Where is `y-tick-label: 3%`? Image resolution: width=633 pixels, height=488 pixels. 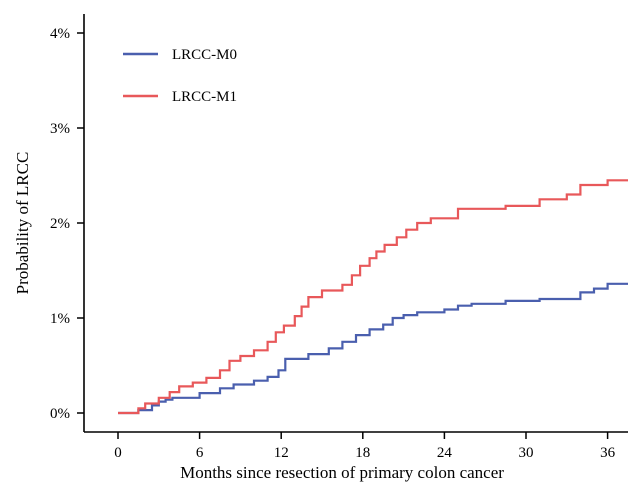 y-tick-label: 3% is located at coordinates (60, 129).